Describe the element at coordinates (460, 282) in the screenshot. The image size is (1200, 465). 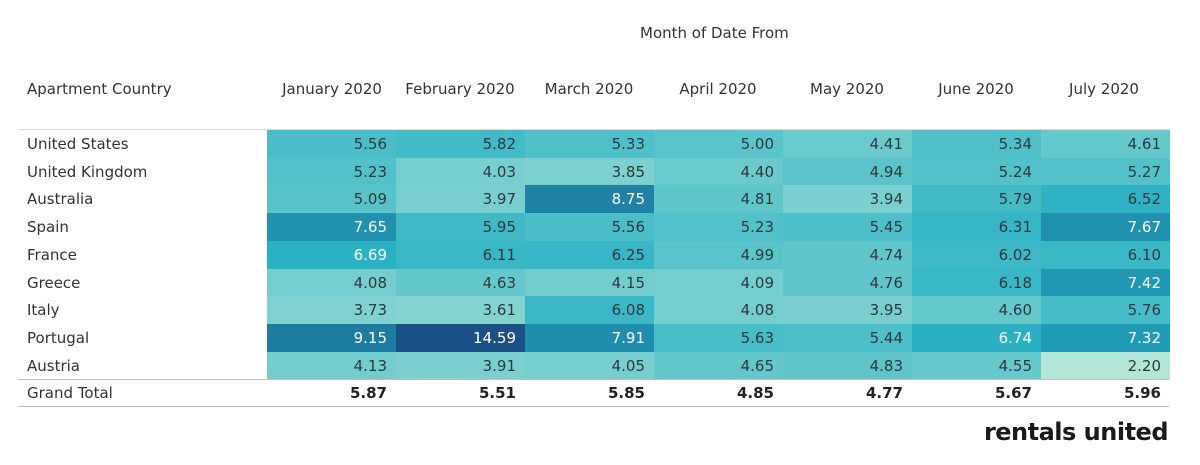
I see `heatmap-cell: 4.63` at that location.